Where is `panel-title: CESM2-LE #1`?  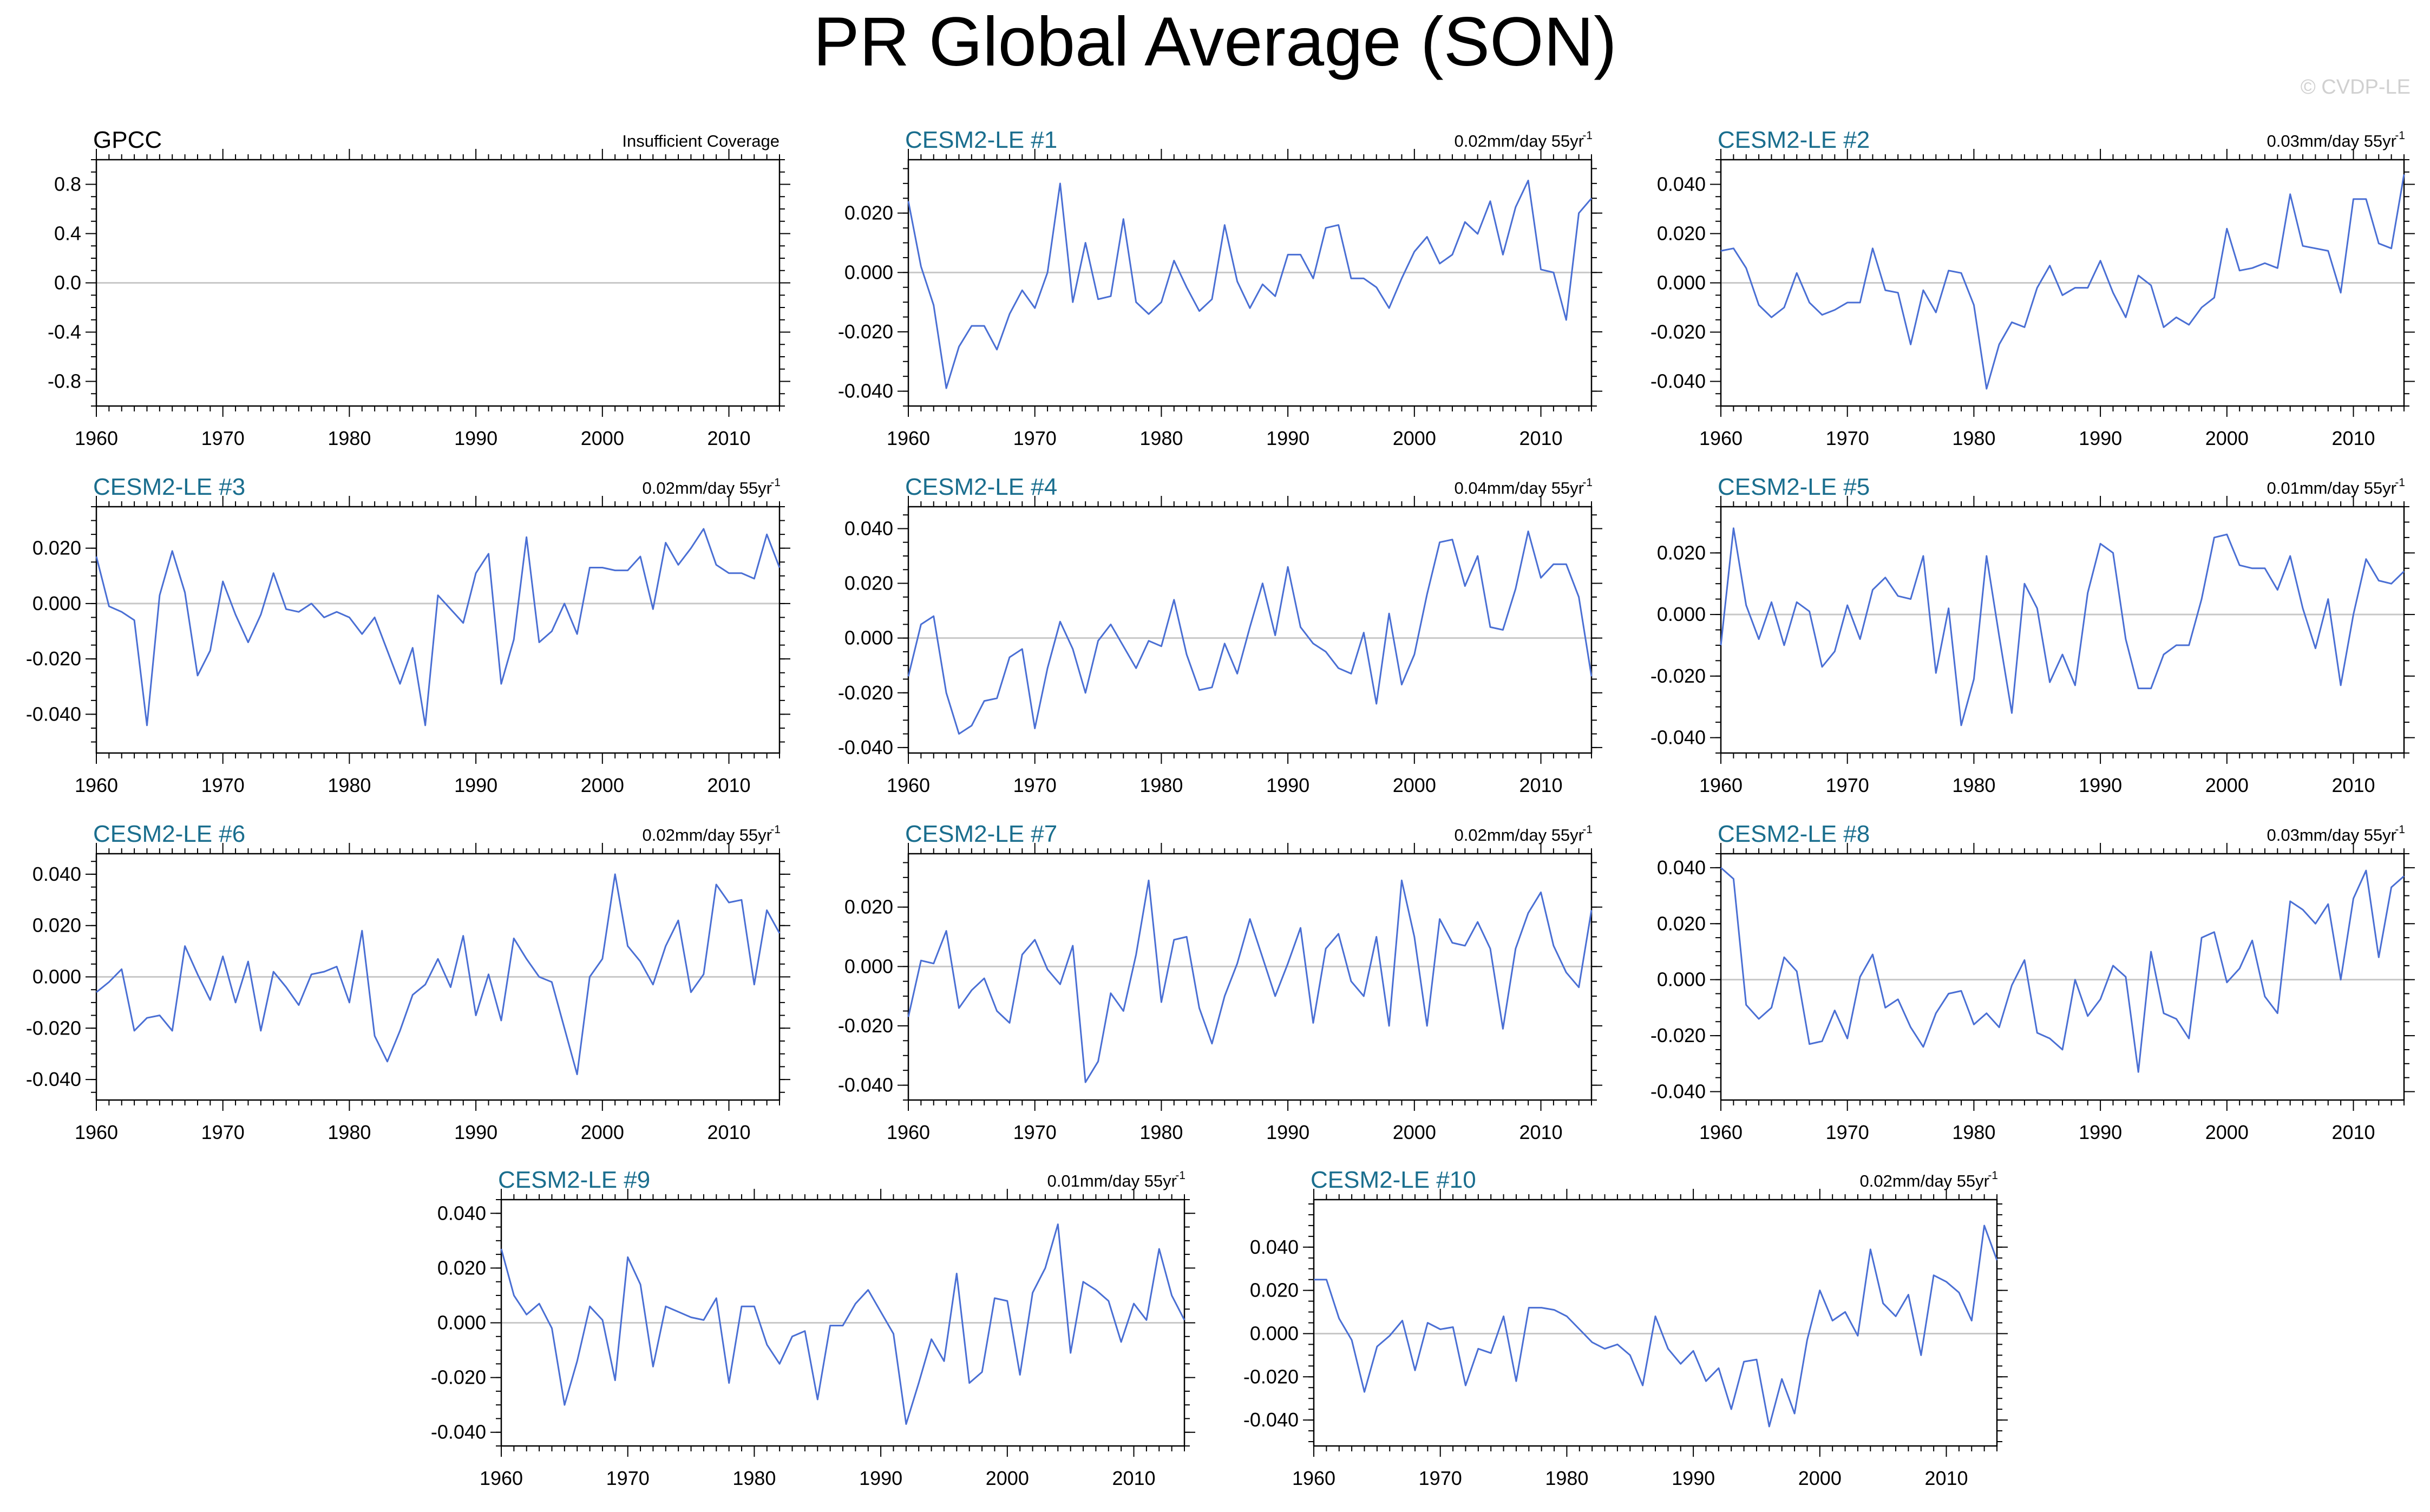 panel-title: CESM2-LE #1 is located at coordinates (981, 140).